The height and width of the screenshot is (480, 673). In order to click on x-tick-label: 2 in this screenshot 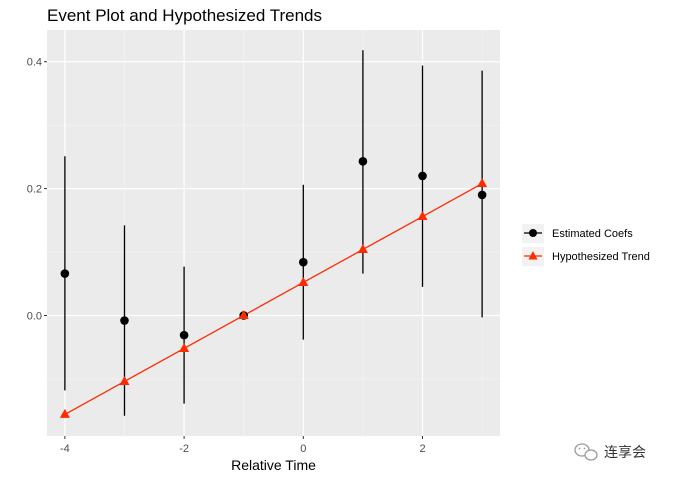, I will do `click(422, 449)`.